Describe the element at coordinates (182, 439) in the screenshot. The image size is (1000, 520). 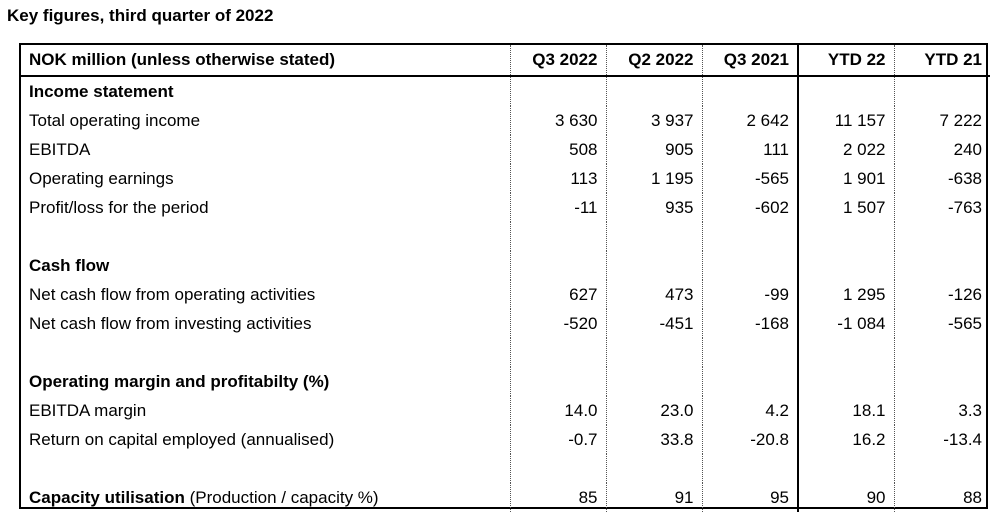
I see `row-label: Return on capital employed (annualised)` at that location.